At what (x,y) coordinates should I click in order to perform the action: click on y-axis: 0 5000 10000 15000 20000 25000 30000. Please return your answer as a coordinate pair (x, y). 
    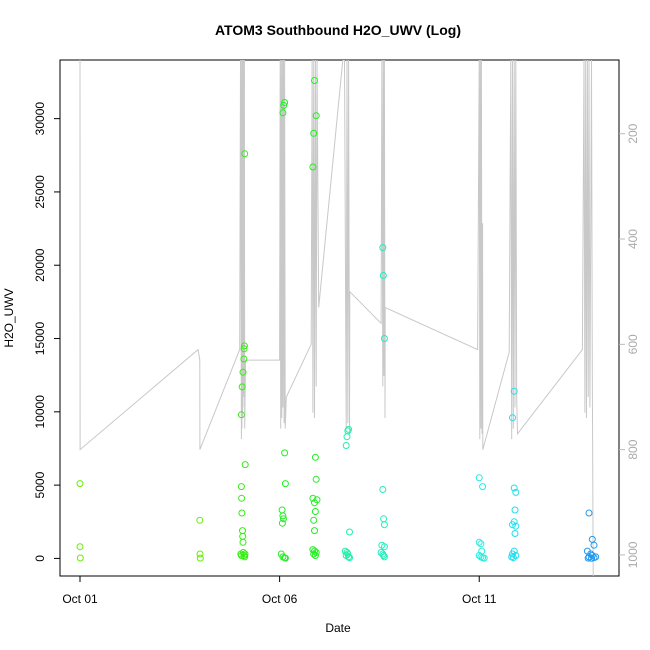
    Looking at the image, I should click on (46, 332).